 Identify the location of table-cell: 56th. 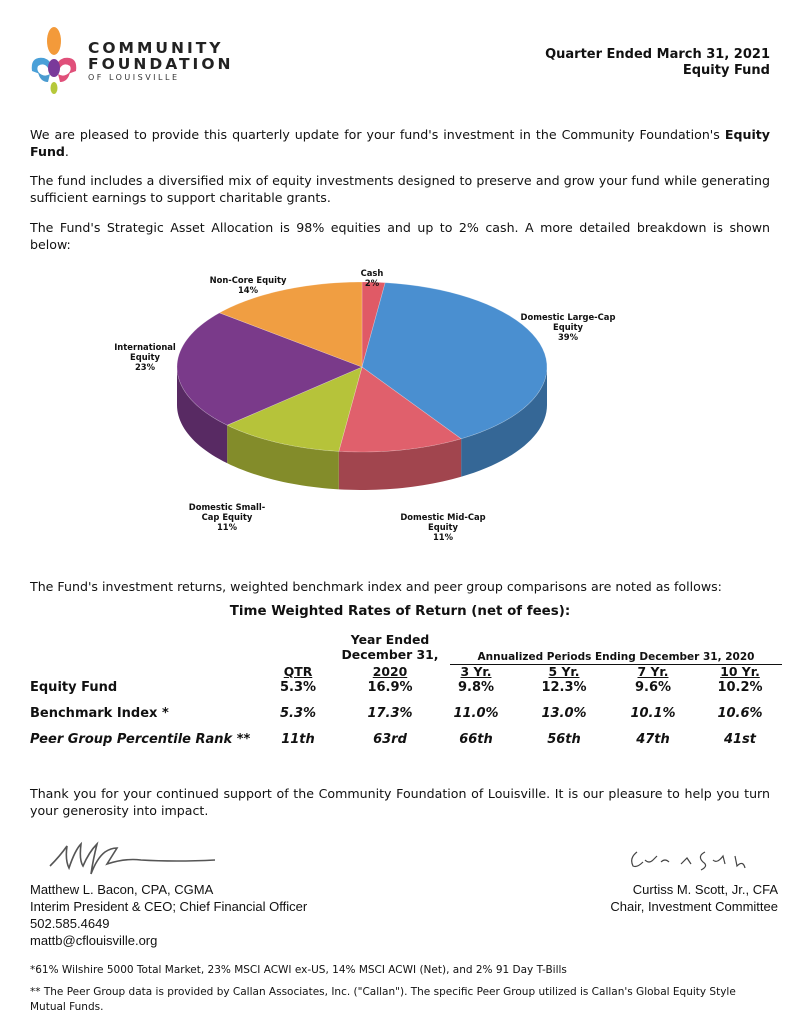
(564, 739).